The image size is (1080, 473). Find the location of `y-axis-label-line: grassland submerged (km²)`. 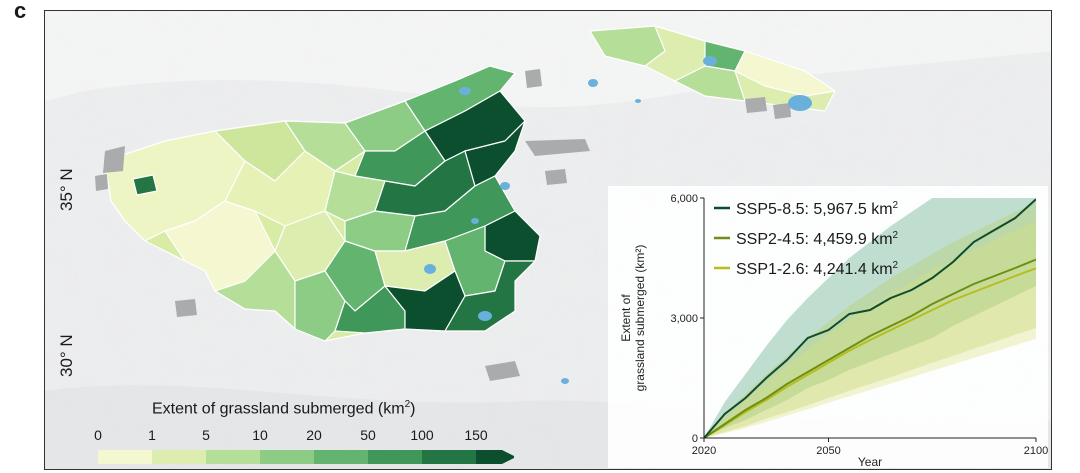

y-axis-label-line: grassland submerged (km²) is located at coordinates (640, 318).